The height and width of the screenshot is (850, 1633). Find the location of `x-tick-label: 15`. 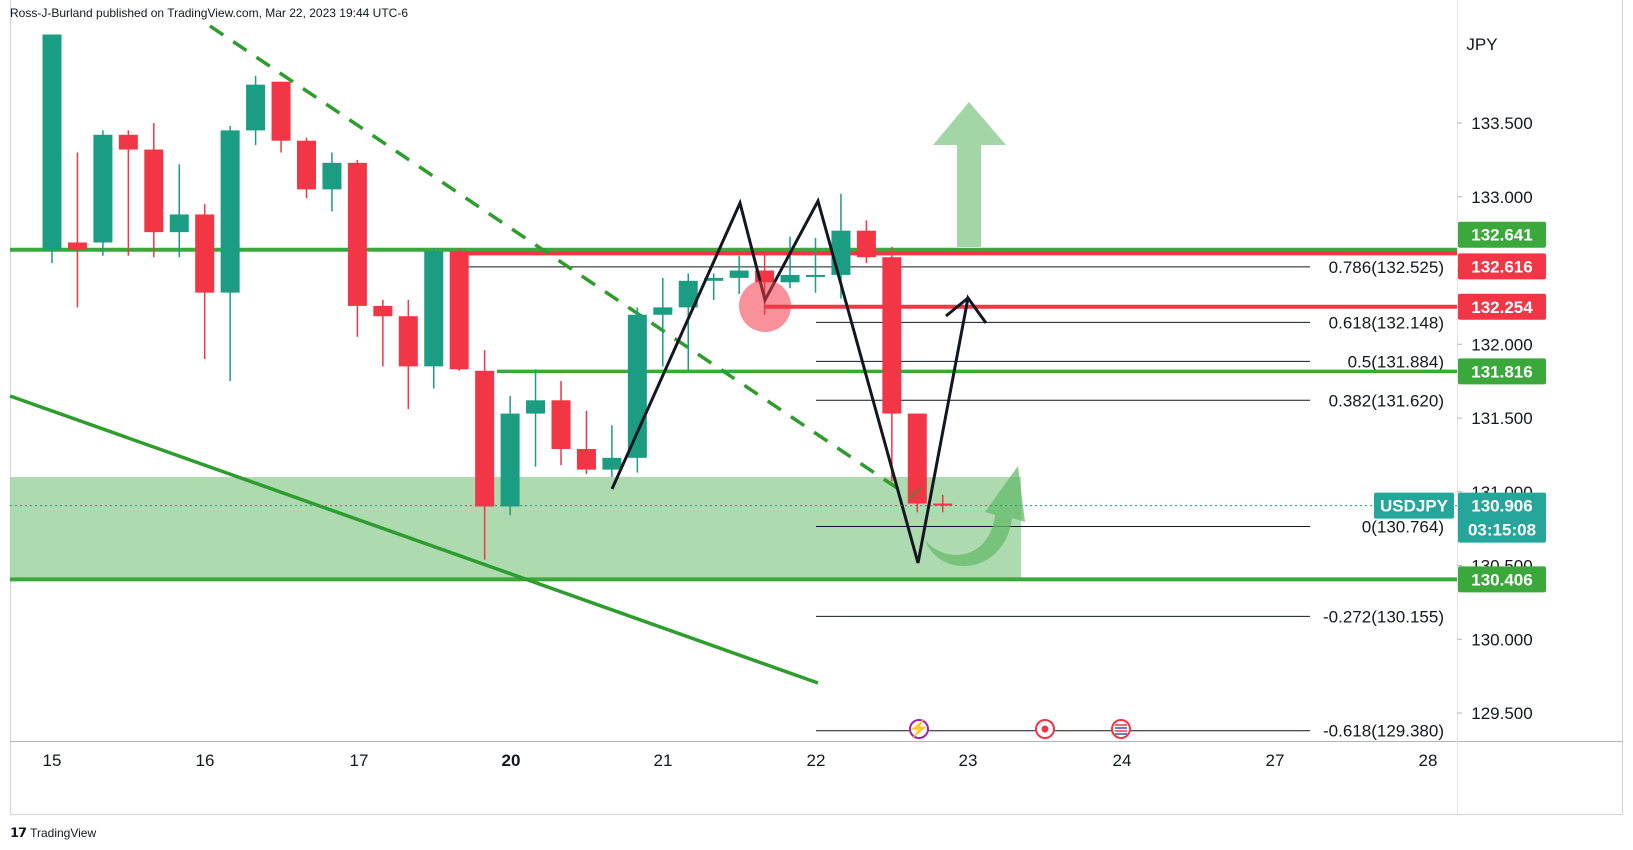

x-tick-label: 15 is located at coordinates (52, 760).